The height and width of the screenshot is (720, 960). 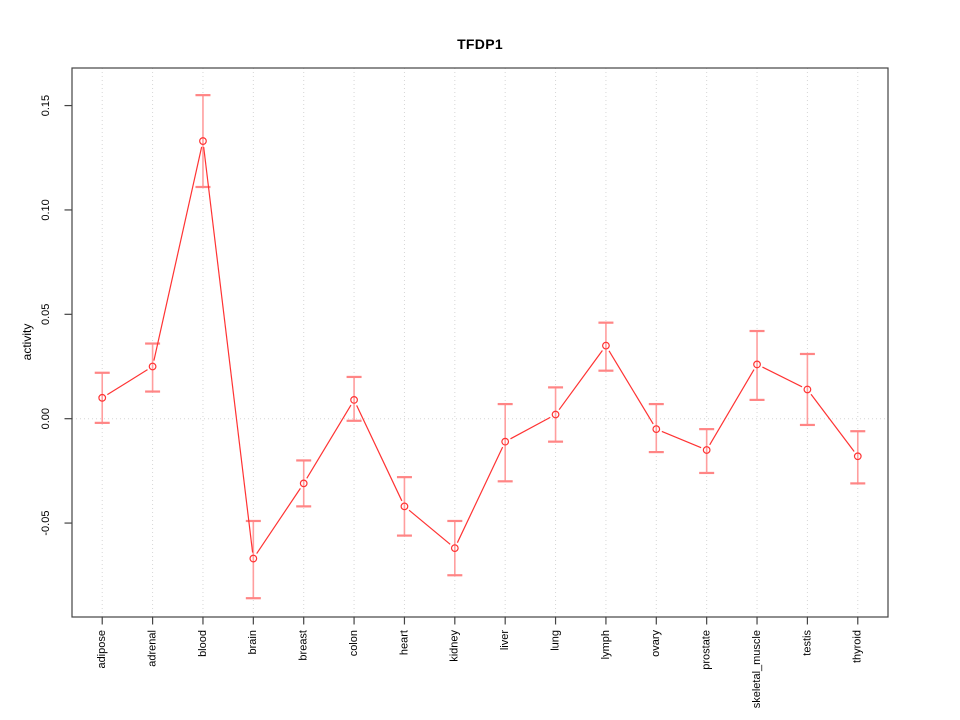 What do you see at coordinates (858, 646) in the screenshot?
I see `x-tick-label: thyroid` at bounding box center [858, 646].